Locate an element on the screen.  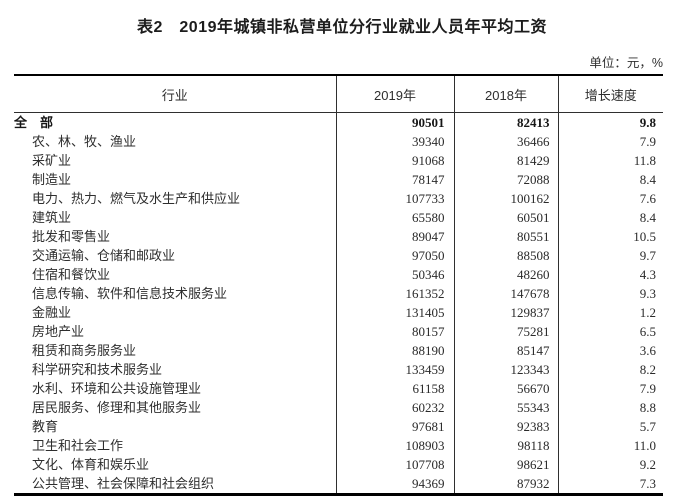
industry-cell: 房地产业 is located at coordinates (58, 331).